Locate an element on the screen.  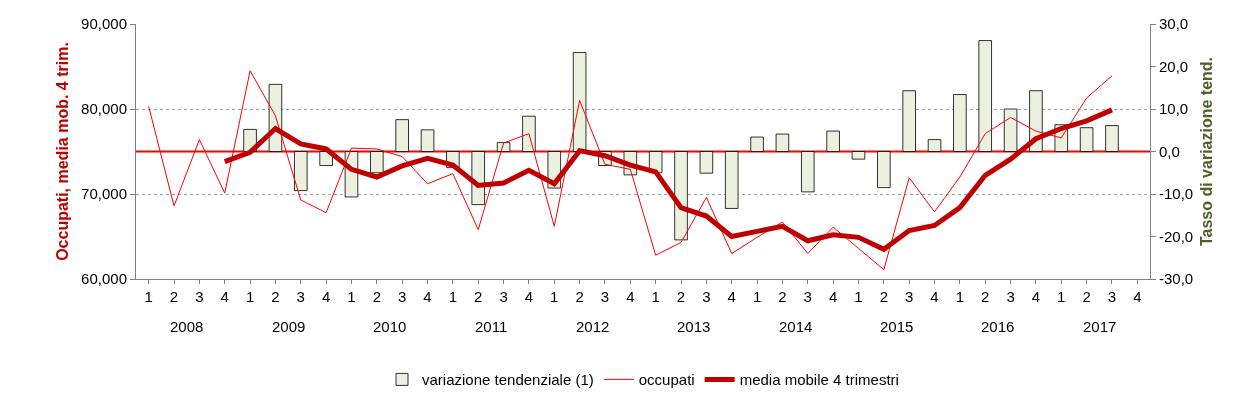
y-tick-label: 90,000 is located at coordinates (104, 24).